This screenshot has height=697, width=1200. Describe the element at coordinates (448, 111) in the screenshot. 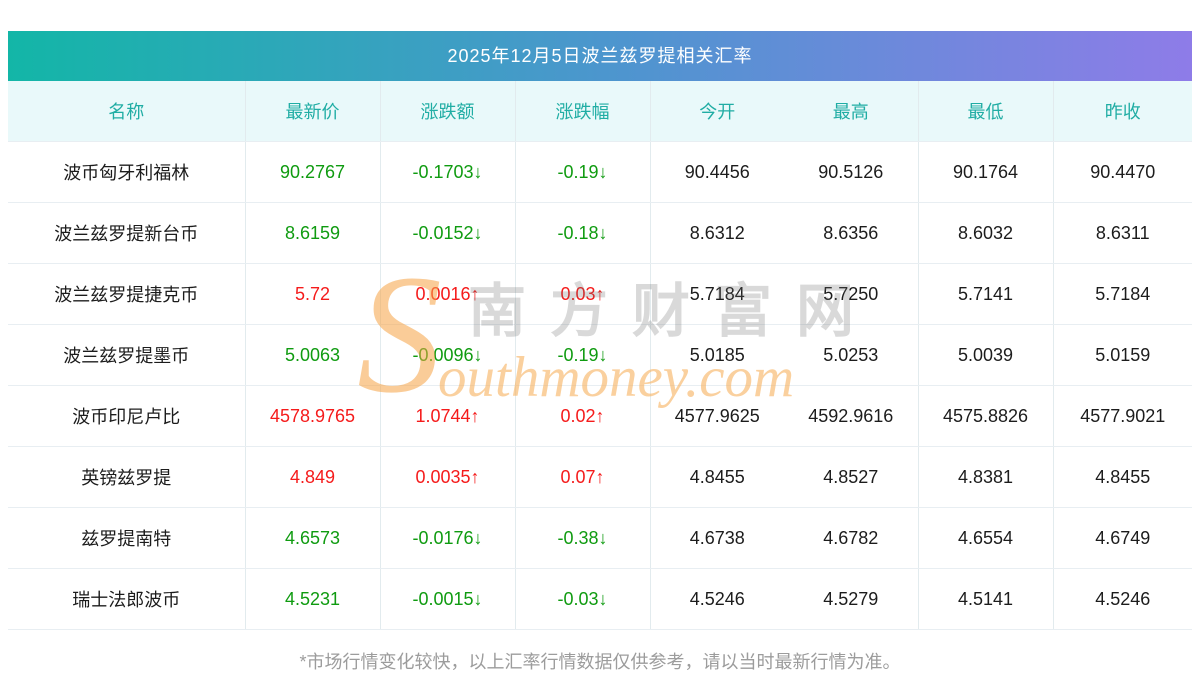

I see `col-header-change: 涨跌额` at that location.